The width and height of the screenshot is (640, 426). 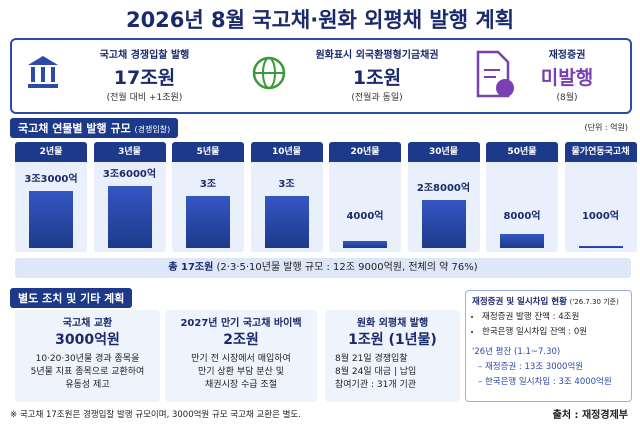 What do you see at coordinates (74, 128) in the screenshot?
I see `section-title: 국고채 연물별 발행 규모` at bounding box center [74, 128].